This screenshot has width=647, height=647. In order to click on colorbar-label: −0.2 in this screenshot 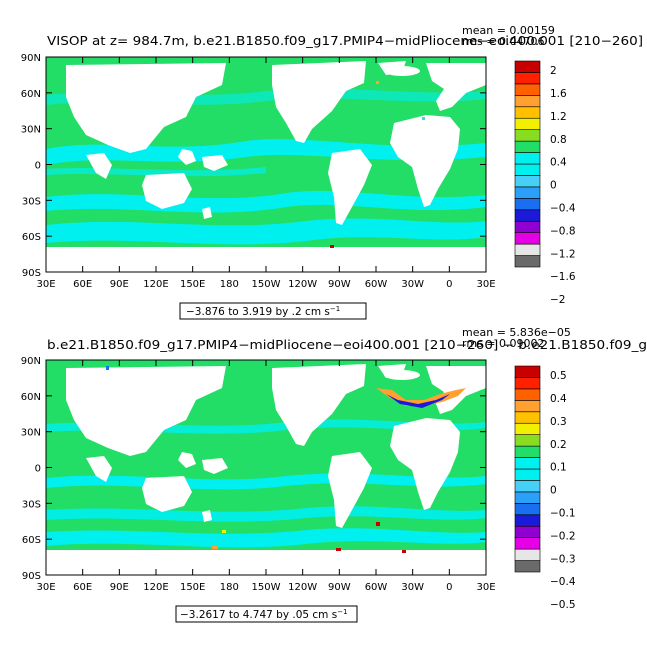, I will do `click(563, 536)`.